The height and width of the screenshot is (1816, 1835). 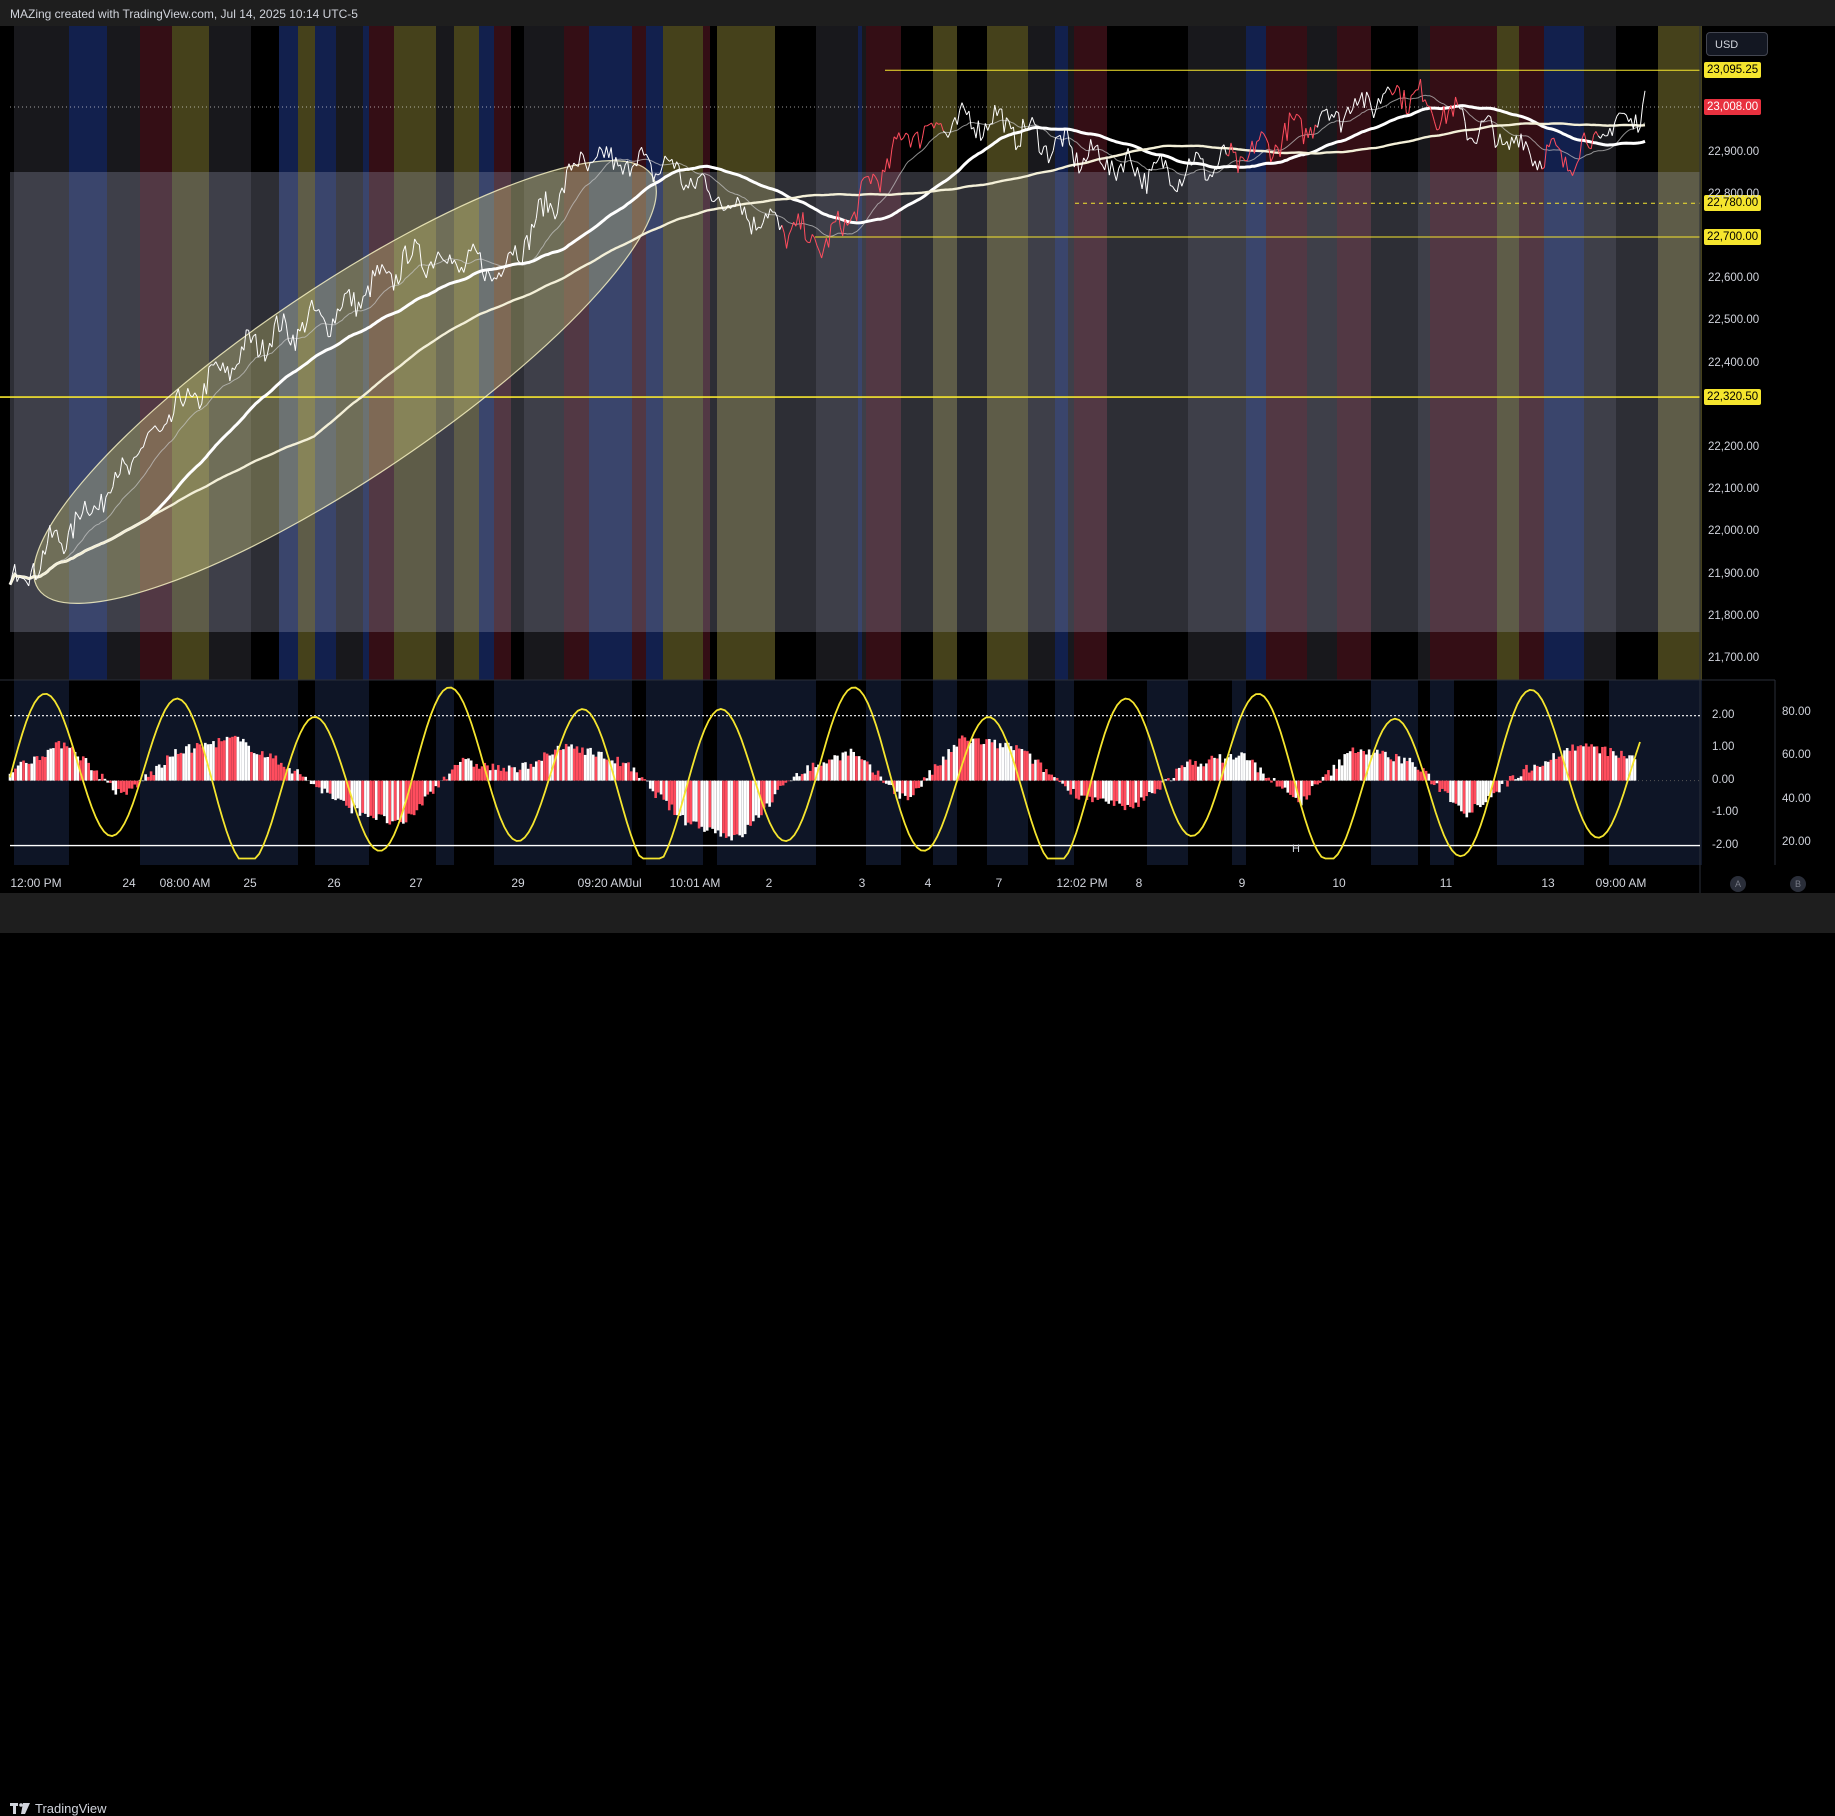 I want to click on osc-axis-label-right: 40.00, so click(x=1796, y=799).